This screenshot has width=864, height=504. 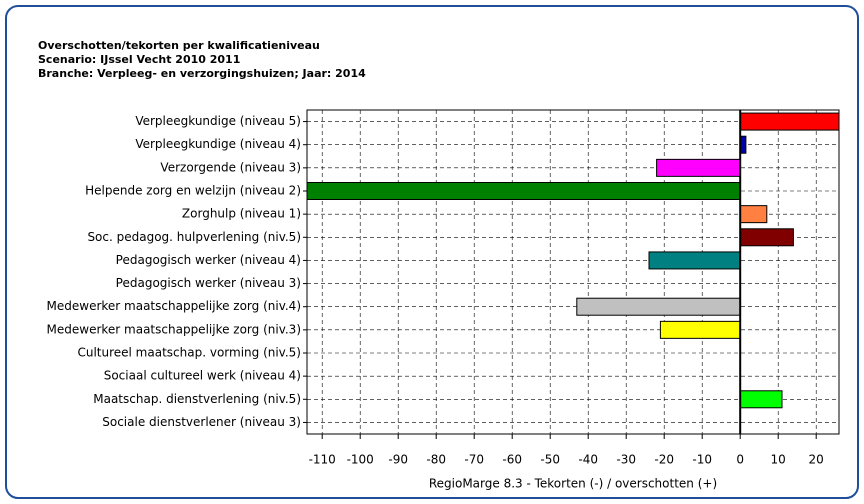 I want to click on x-tick-label: 10, so click(x=778, y=460).